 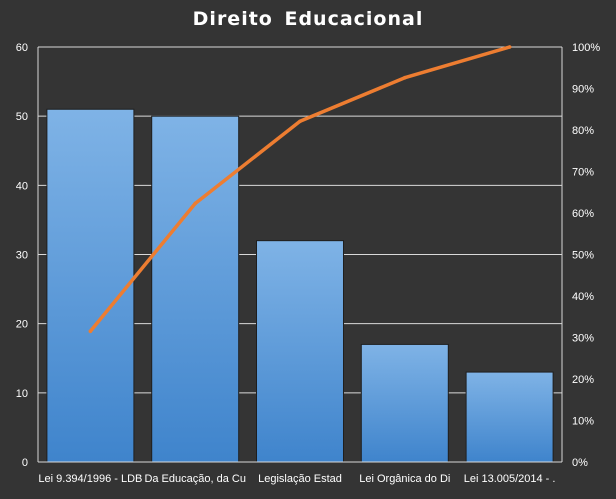 I want to click on y2-tick-label: 60%, so click(x=583, y=214).